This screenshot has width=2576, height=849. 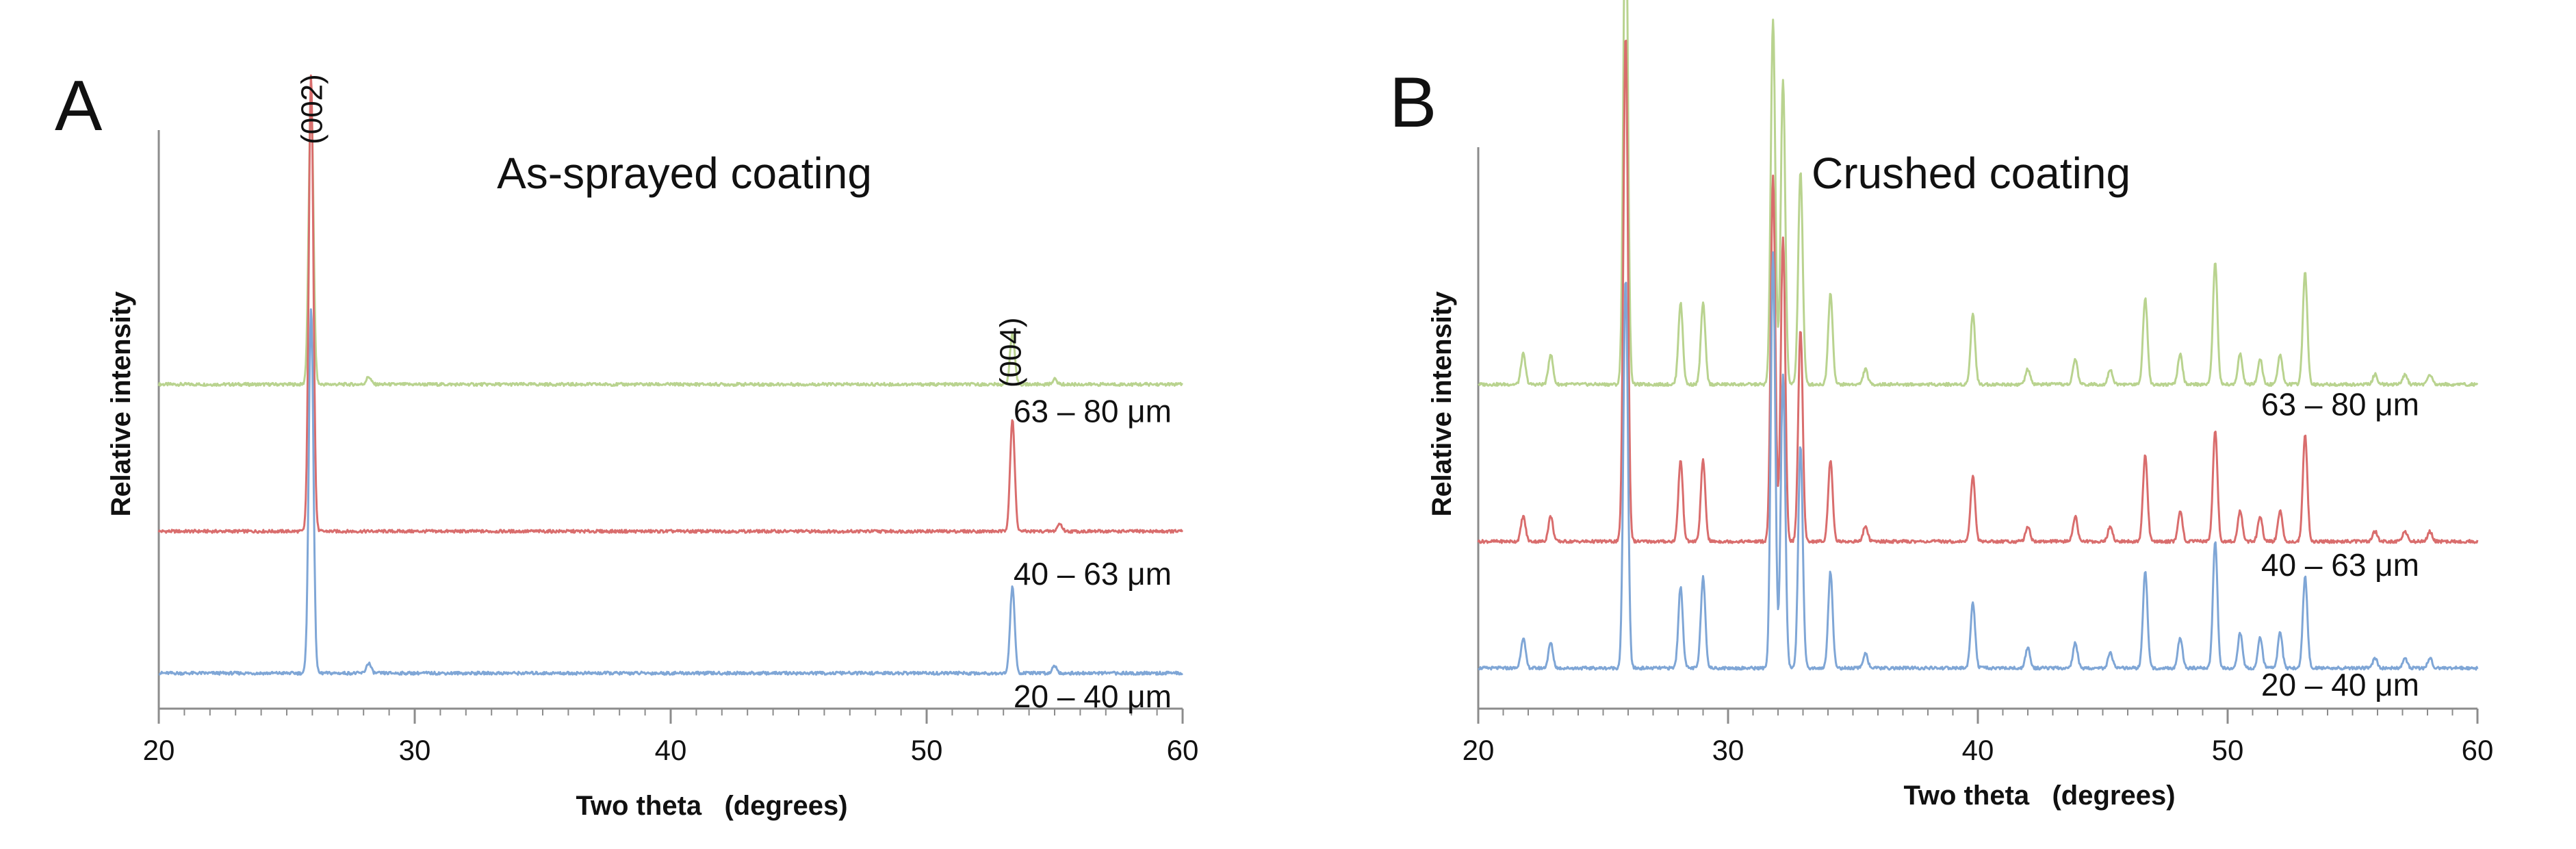 What do you see at coordinates (79, 106) in the screenshot?
I see `panel-letter: A` at bounding box center [79, 106].